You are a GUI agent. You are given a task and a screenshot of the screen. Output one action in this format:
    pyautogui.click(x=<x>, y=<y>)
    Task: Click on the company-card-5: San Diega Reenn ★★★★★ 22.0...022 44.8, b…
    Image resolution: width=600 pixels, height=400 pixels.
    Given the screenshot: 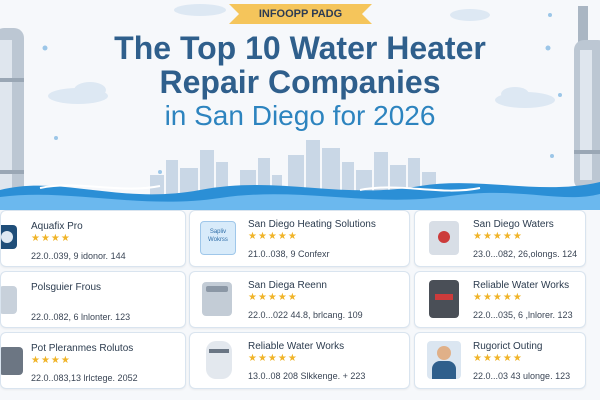 What is the action you would take?
    pyautogui.click(x=299, y=299)
    